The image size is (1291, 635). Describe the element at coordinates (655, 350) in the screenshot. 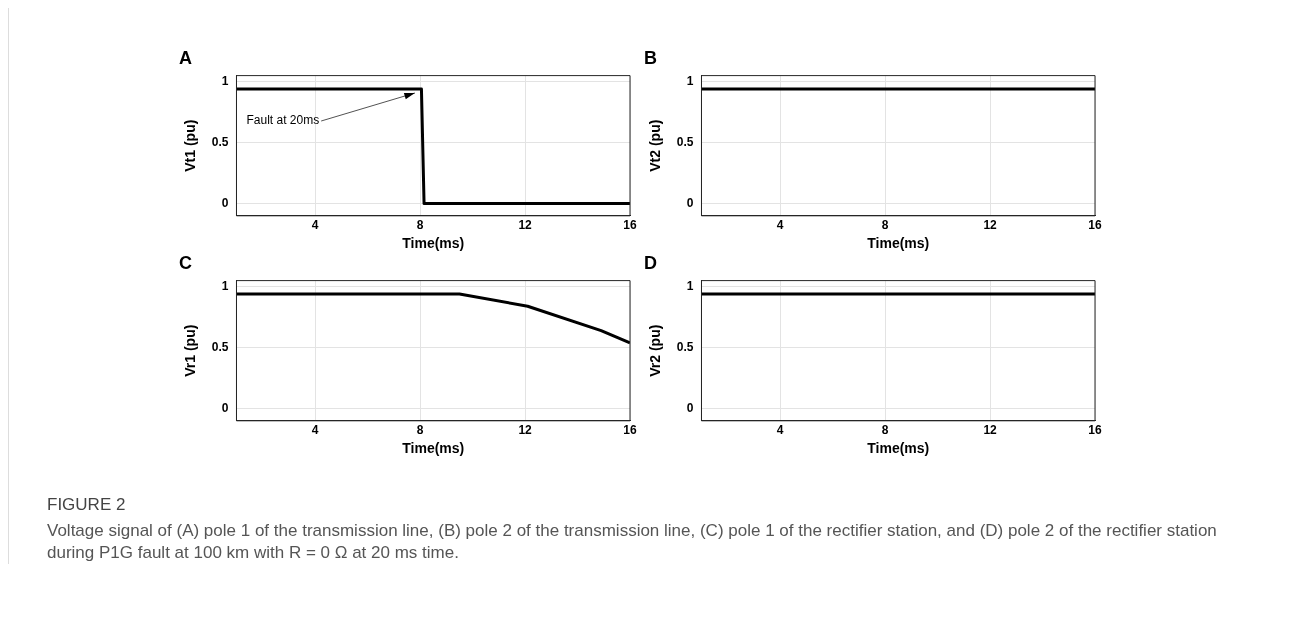

I see `y-axis-title: Vr2 (pu)` at that location.